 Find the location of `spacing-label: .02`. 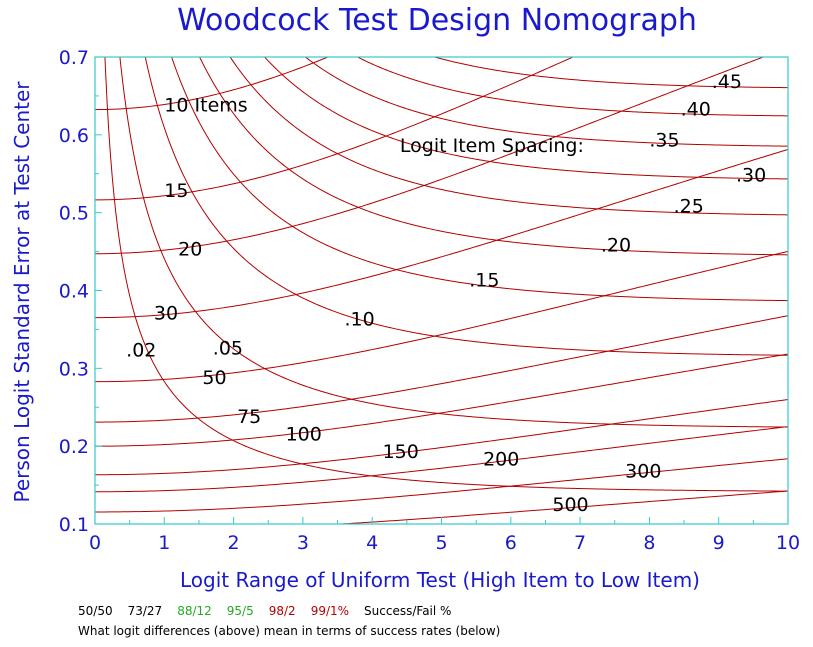

spacing-label: .02 is located at coordinates (141, 351).